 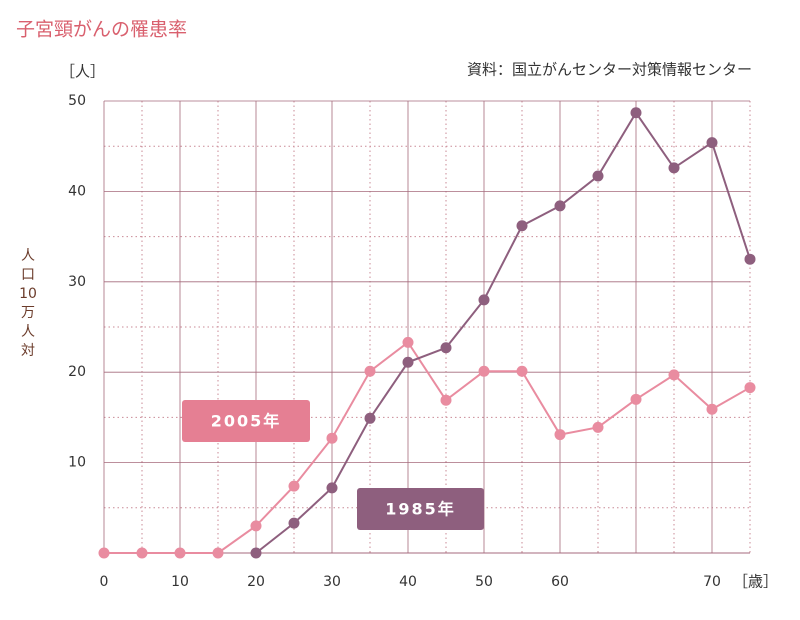 I want to click on y-tick-label: 40, so click(x=77, y=191).